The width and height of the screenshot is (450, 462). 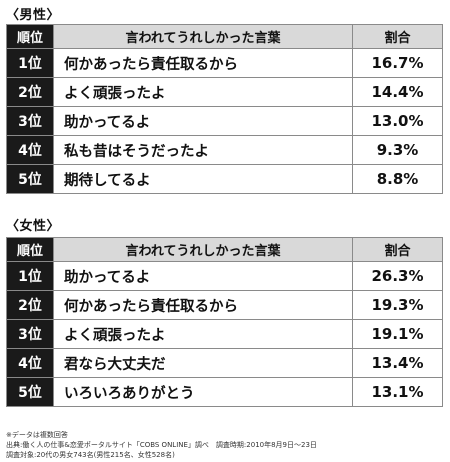 What do you see at coordinates (397, 63) in the screenshot?
I see `percentage-cell: 16.7%` at bounding box center [397, 63].